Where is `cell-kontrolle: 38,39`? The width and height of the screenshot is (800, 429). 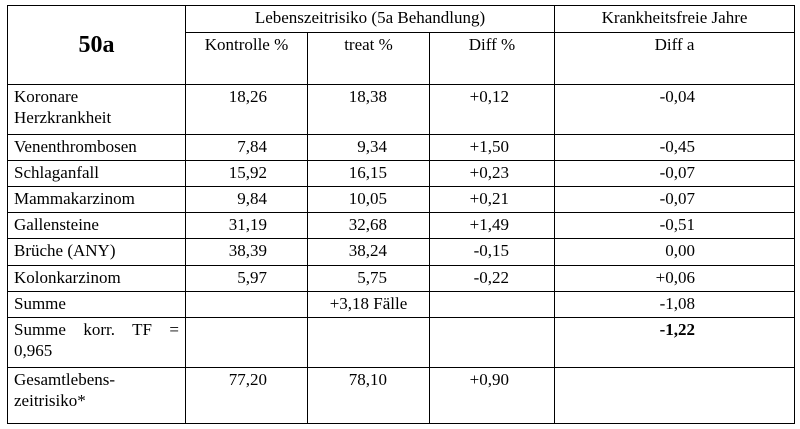 cell-kontrolle: 38,39 is located at coordinates (246, 252).